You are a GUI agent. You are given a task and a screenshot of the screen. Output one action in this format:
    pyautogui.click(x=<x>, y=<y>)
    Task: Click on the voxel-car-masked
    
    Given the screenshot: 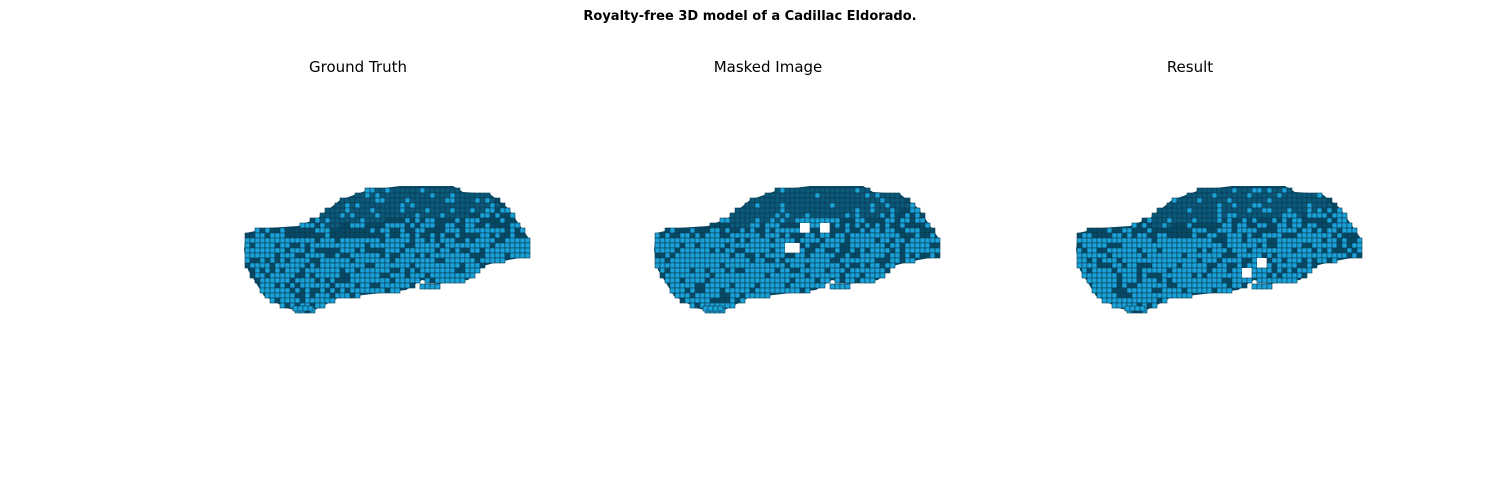 What is the action you would take?
    pyautogui.click(x=797, y=250)
    